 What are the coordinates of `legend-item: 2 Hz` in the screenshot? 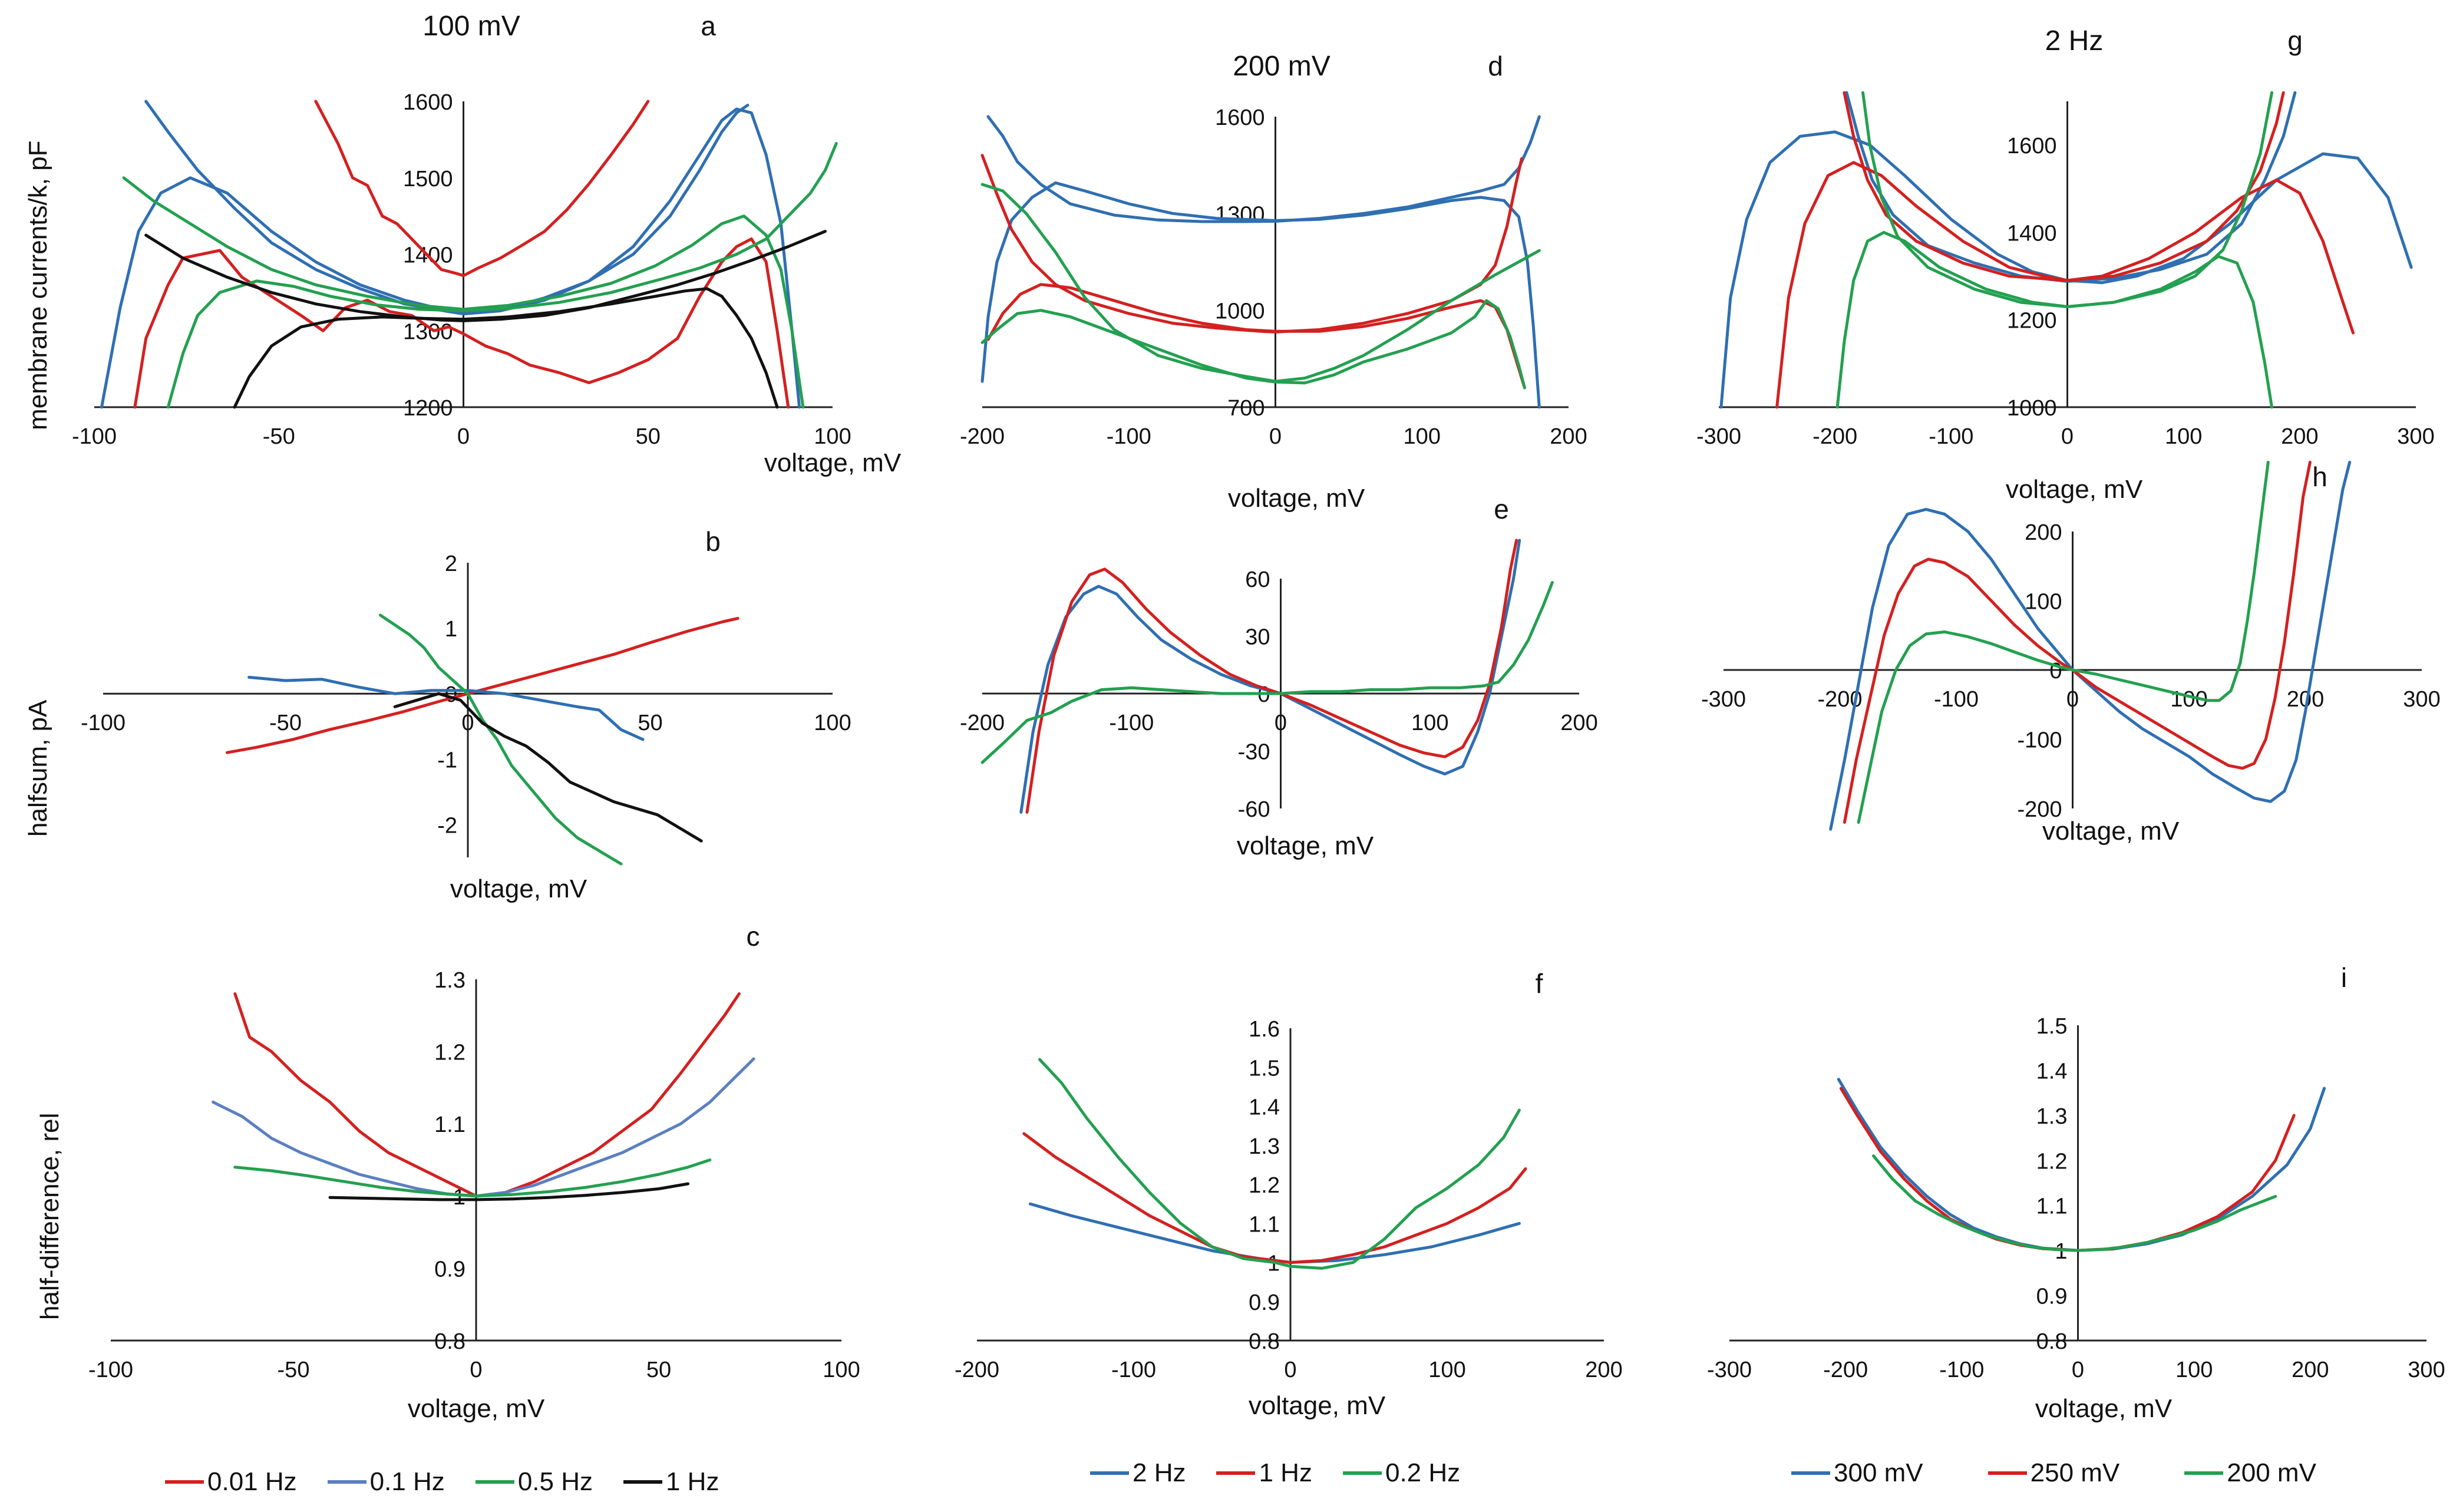 It's located at (1138, 1473).